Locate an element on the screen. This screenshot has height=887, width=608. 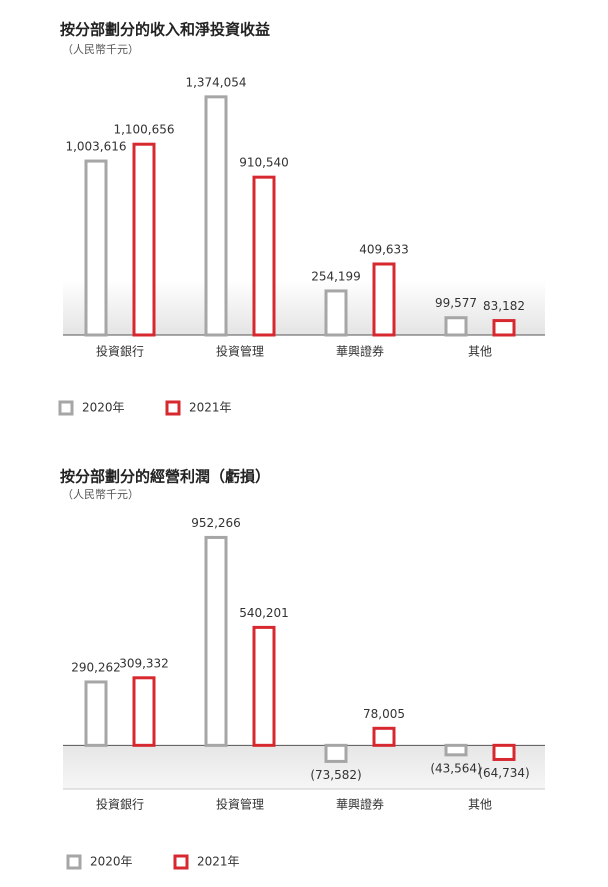
value-label: (43,564) is located at coordinates (455, 768).